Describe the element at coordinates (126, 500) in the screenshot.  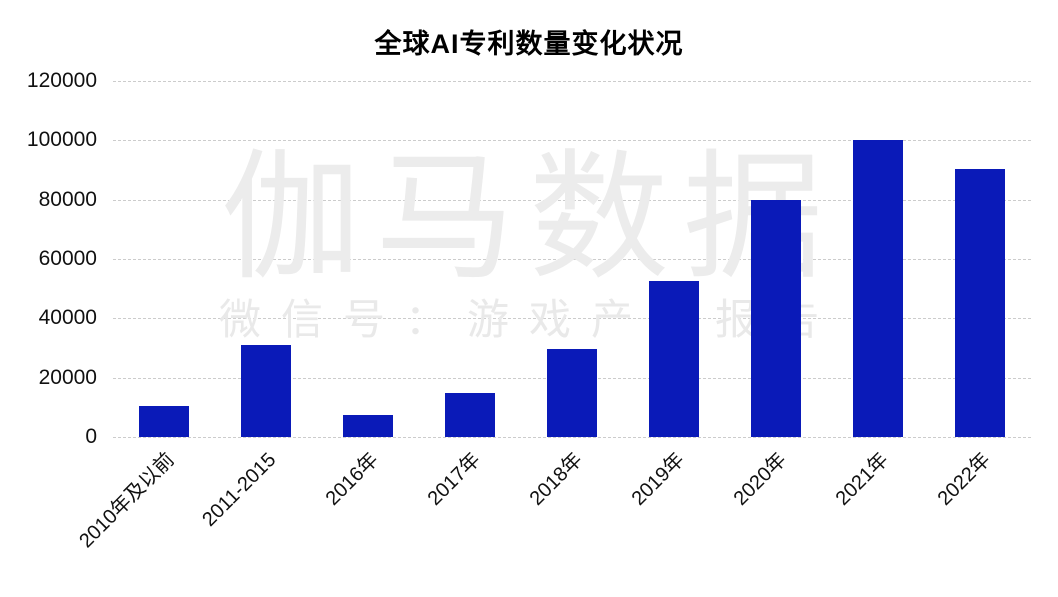
I see `x-axis-tick-label: 2010年及以前` at that location.